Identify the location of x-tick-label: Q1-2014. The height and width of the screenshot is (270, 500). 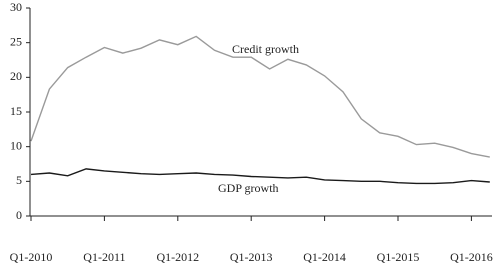
(324, 257).